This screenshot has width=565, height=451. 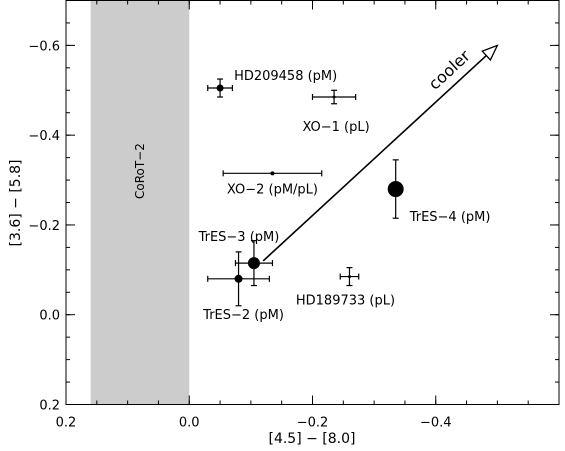 I want to click on y-tick-label: −0.2, so click(x=44, y=226).